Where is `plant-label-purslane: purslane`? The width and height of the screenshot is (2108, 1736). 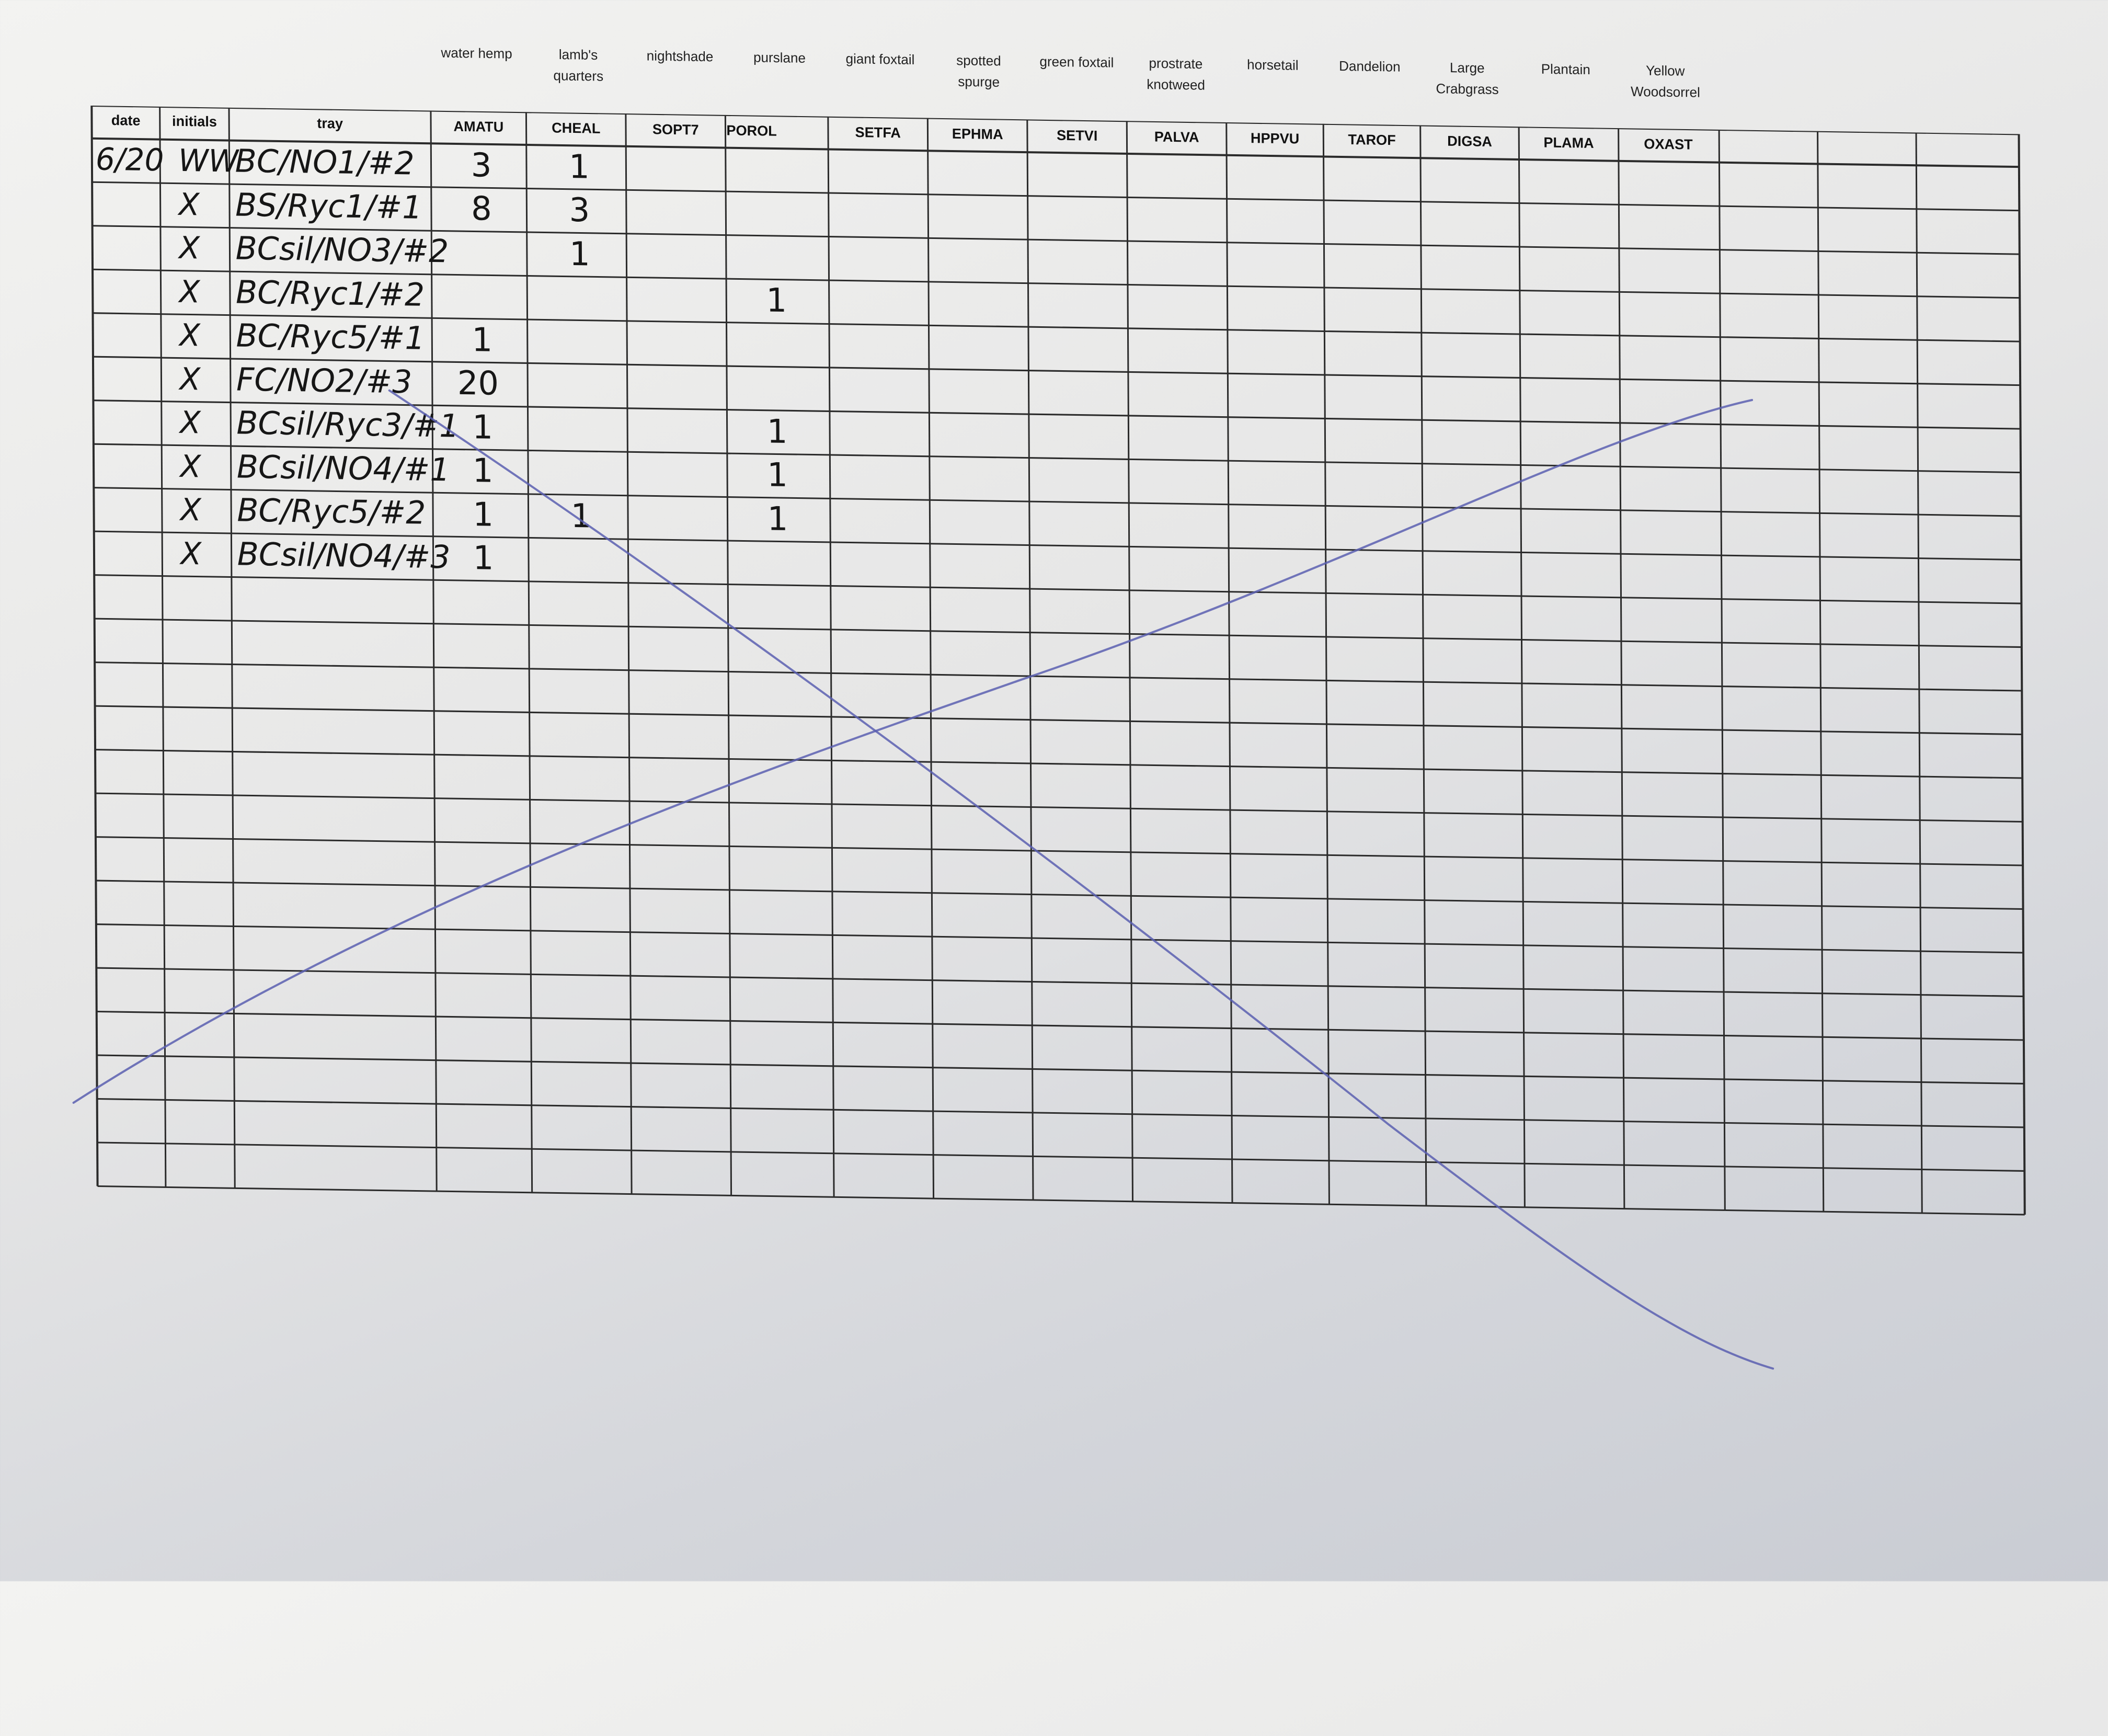
plant-label-purslane: purslane is located at coordinates (779, 58).